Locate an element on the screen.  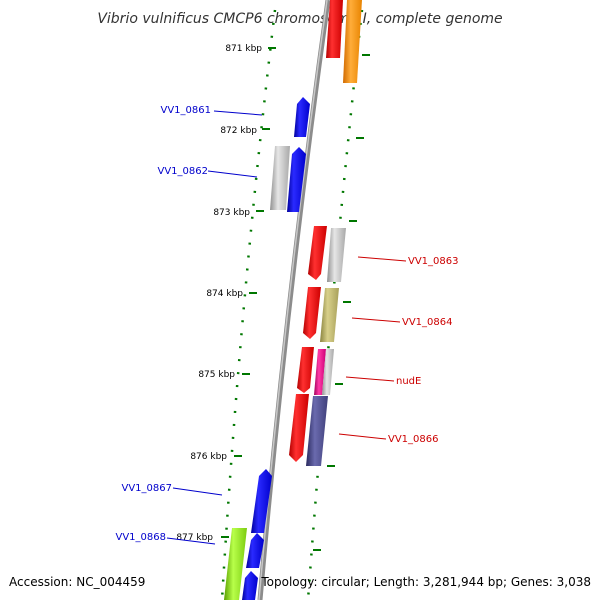
backbone-highlight is located at coordinates (293, 300).